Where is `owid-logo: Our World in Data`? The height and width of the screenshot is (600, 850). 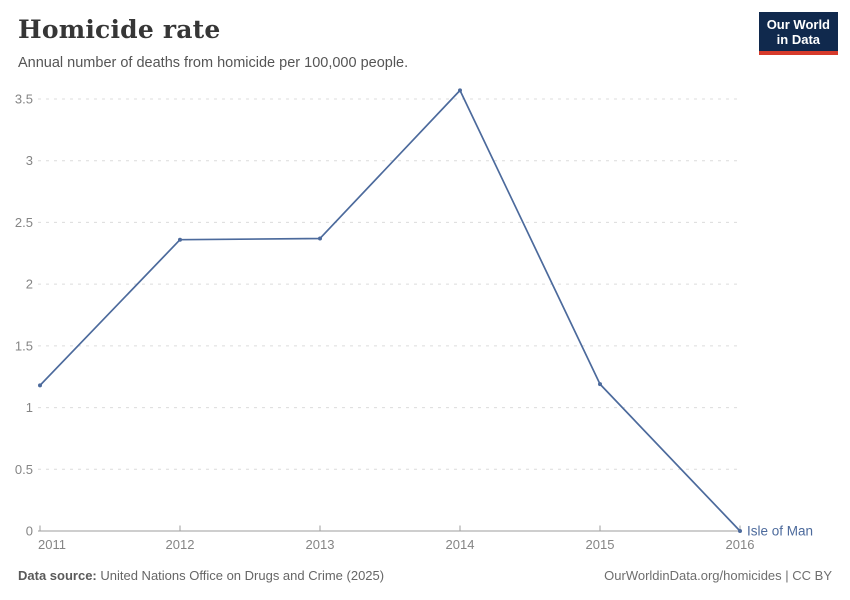
owid-logo: Our World in Data is located at coordinates (798, 33).